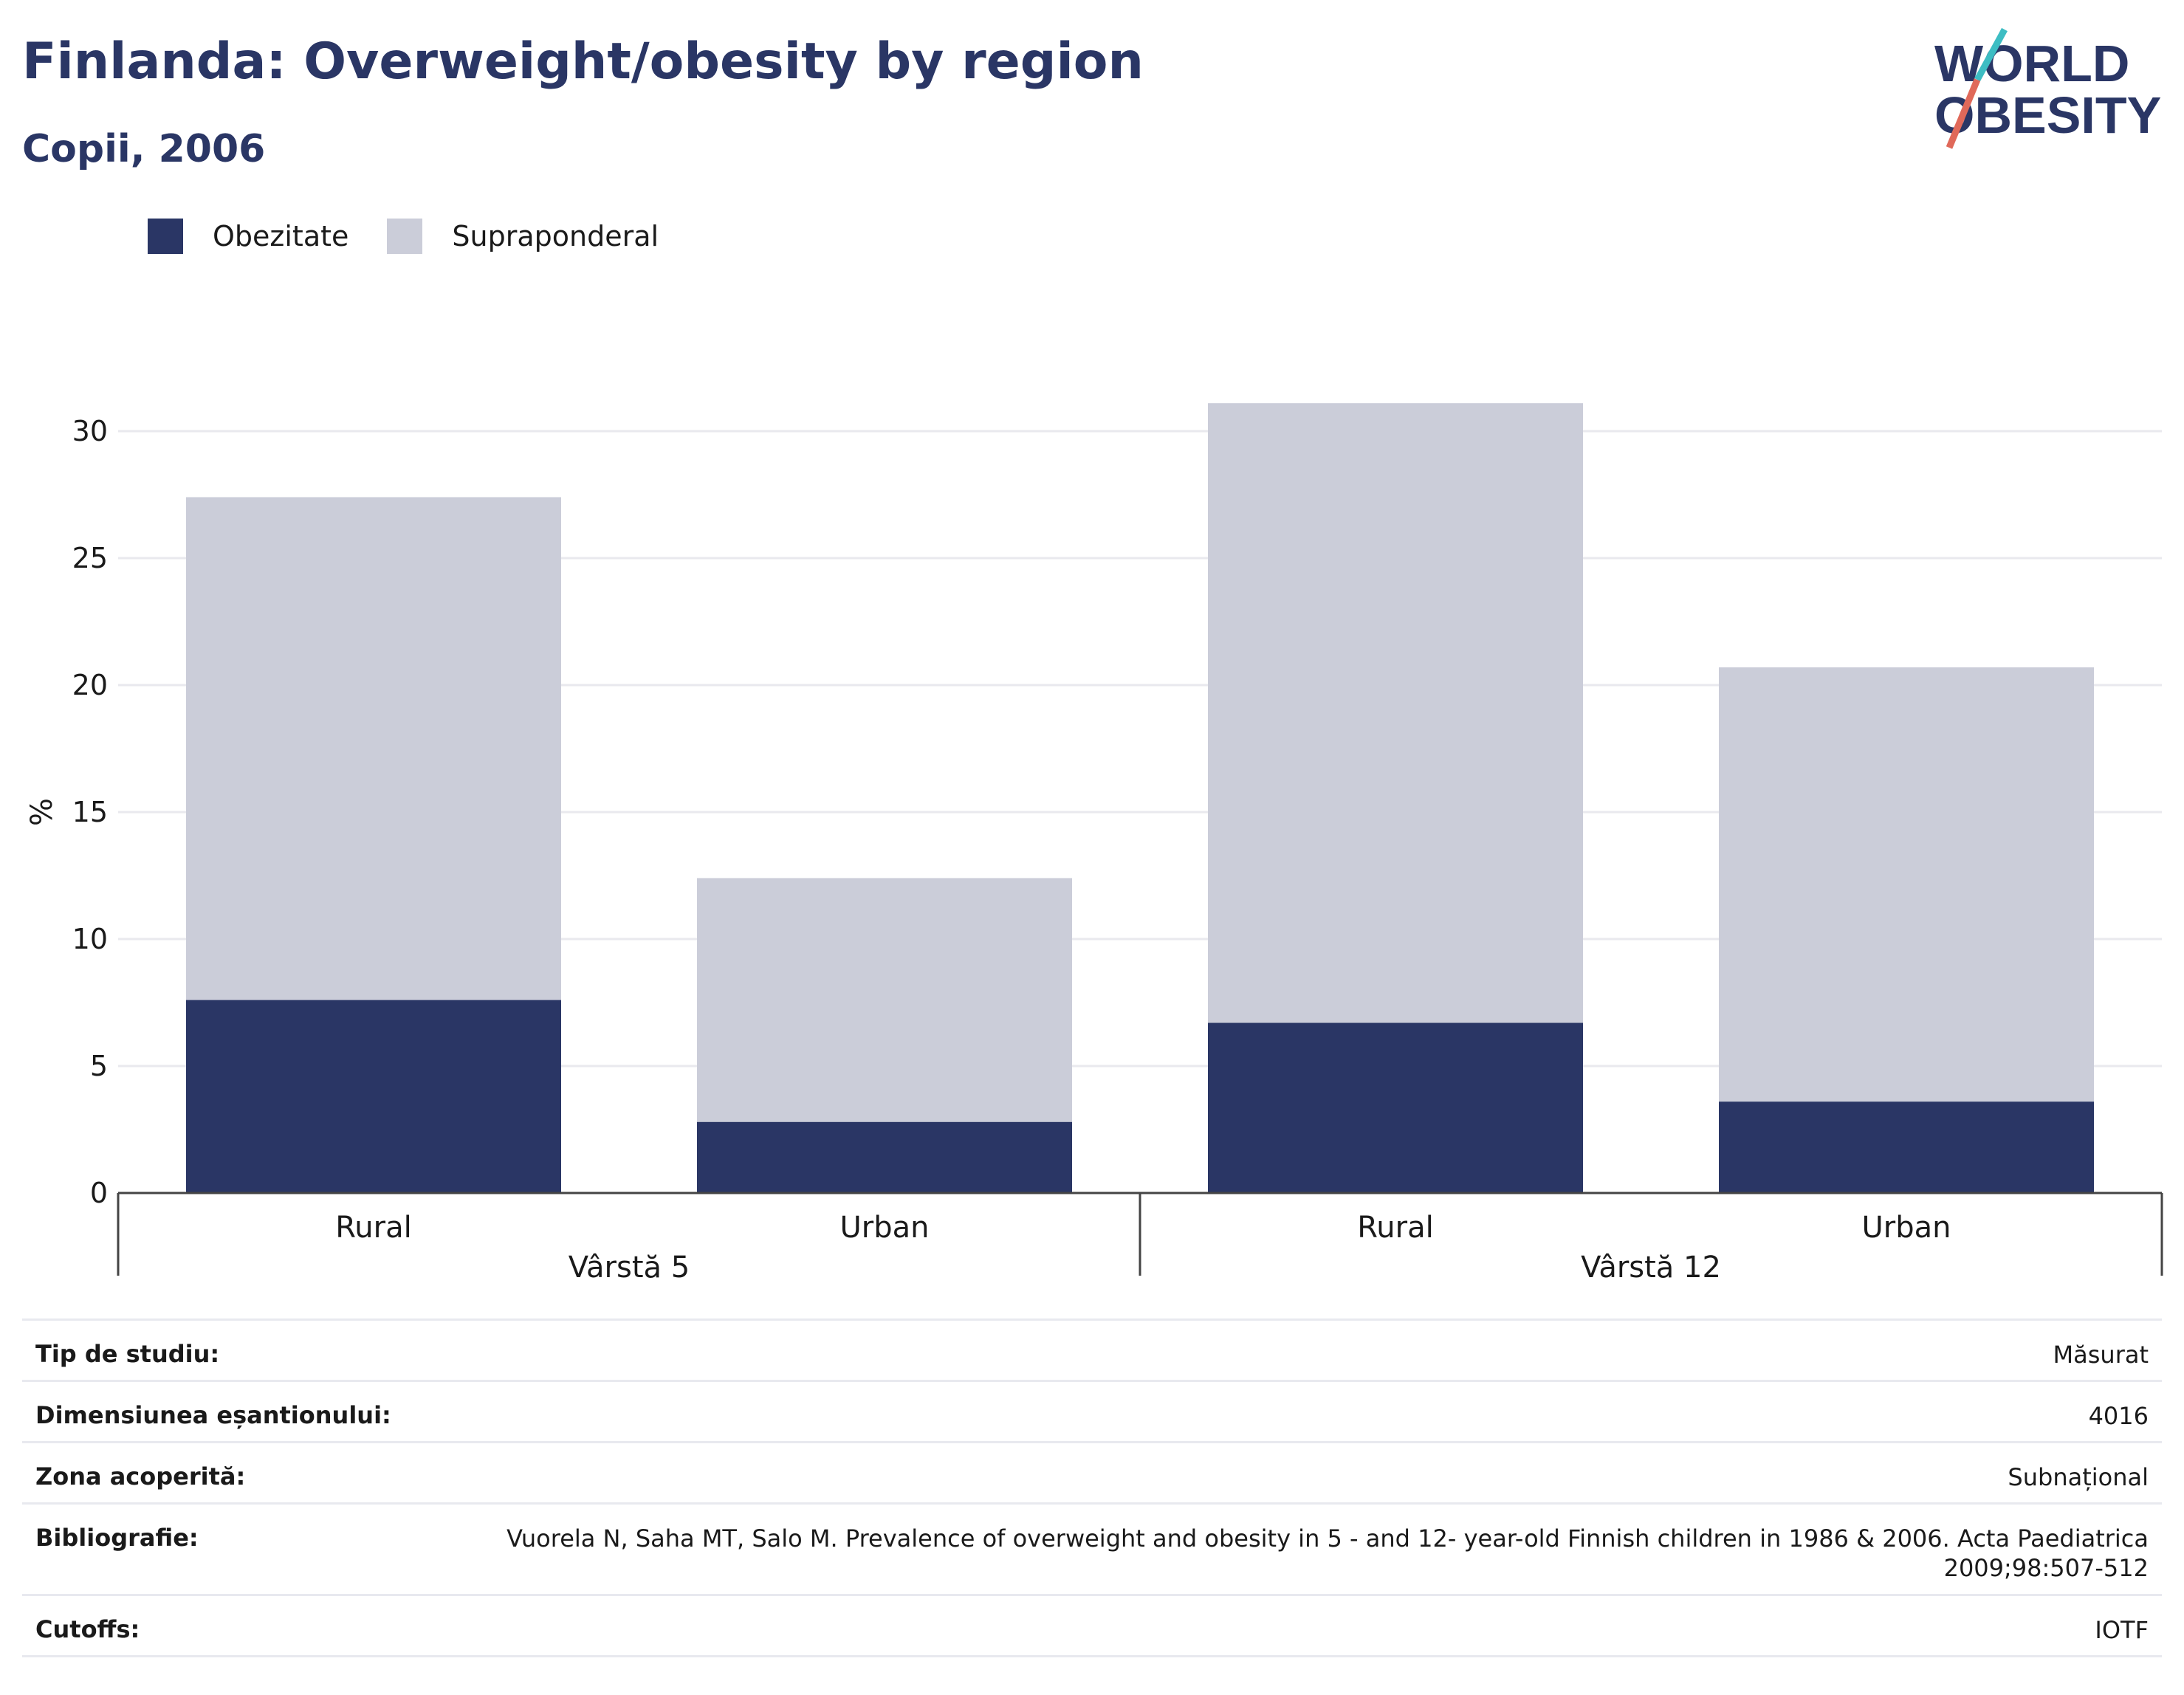 This screenshot has width=2184, height=1695. Describe the element at coordinates (87, 1629) in the screenshot. I see `meta-label: Cutoffs:` at that location.